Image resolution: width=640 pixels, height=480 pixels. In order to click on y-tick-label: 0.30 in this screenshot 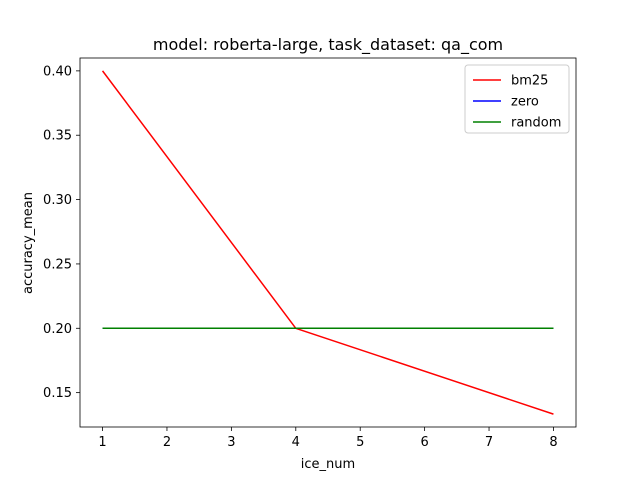, I will do `click(57, 200)`.